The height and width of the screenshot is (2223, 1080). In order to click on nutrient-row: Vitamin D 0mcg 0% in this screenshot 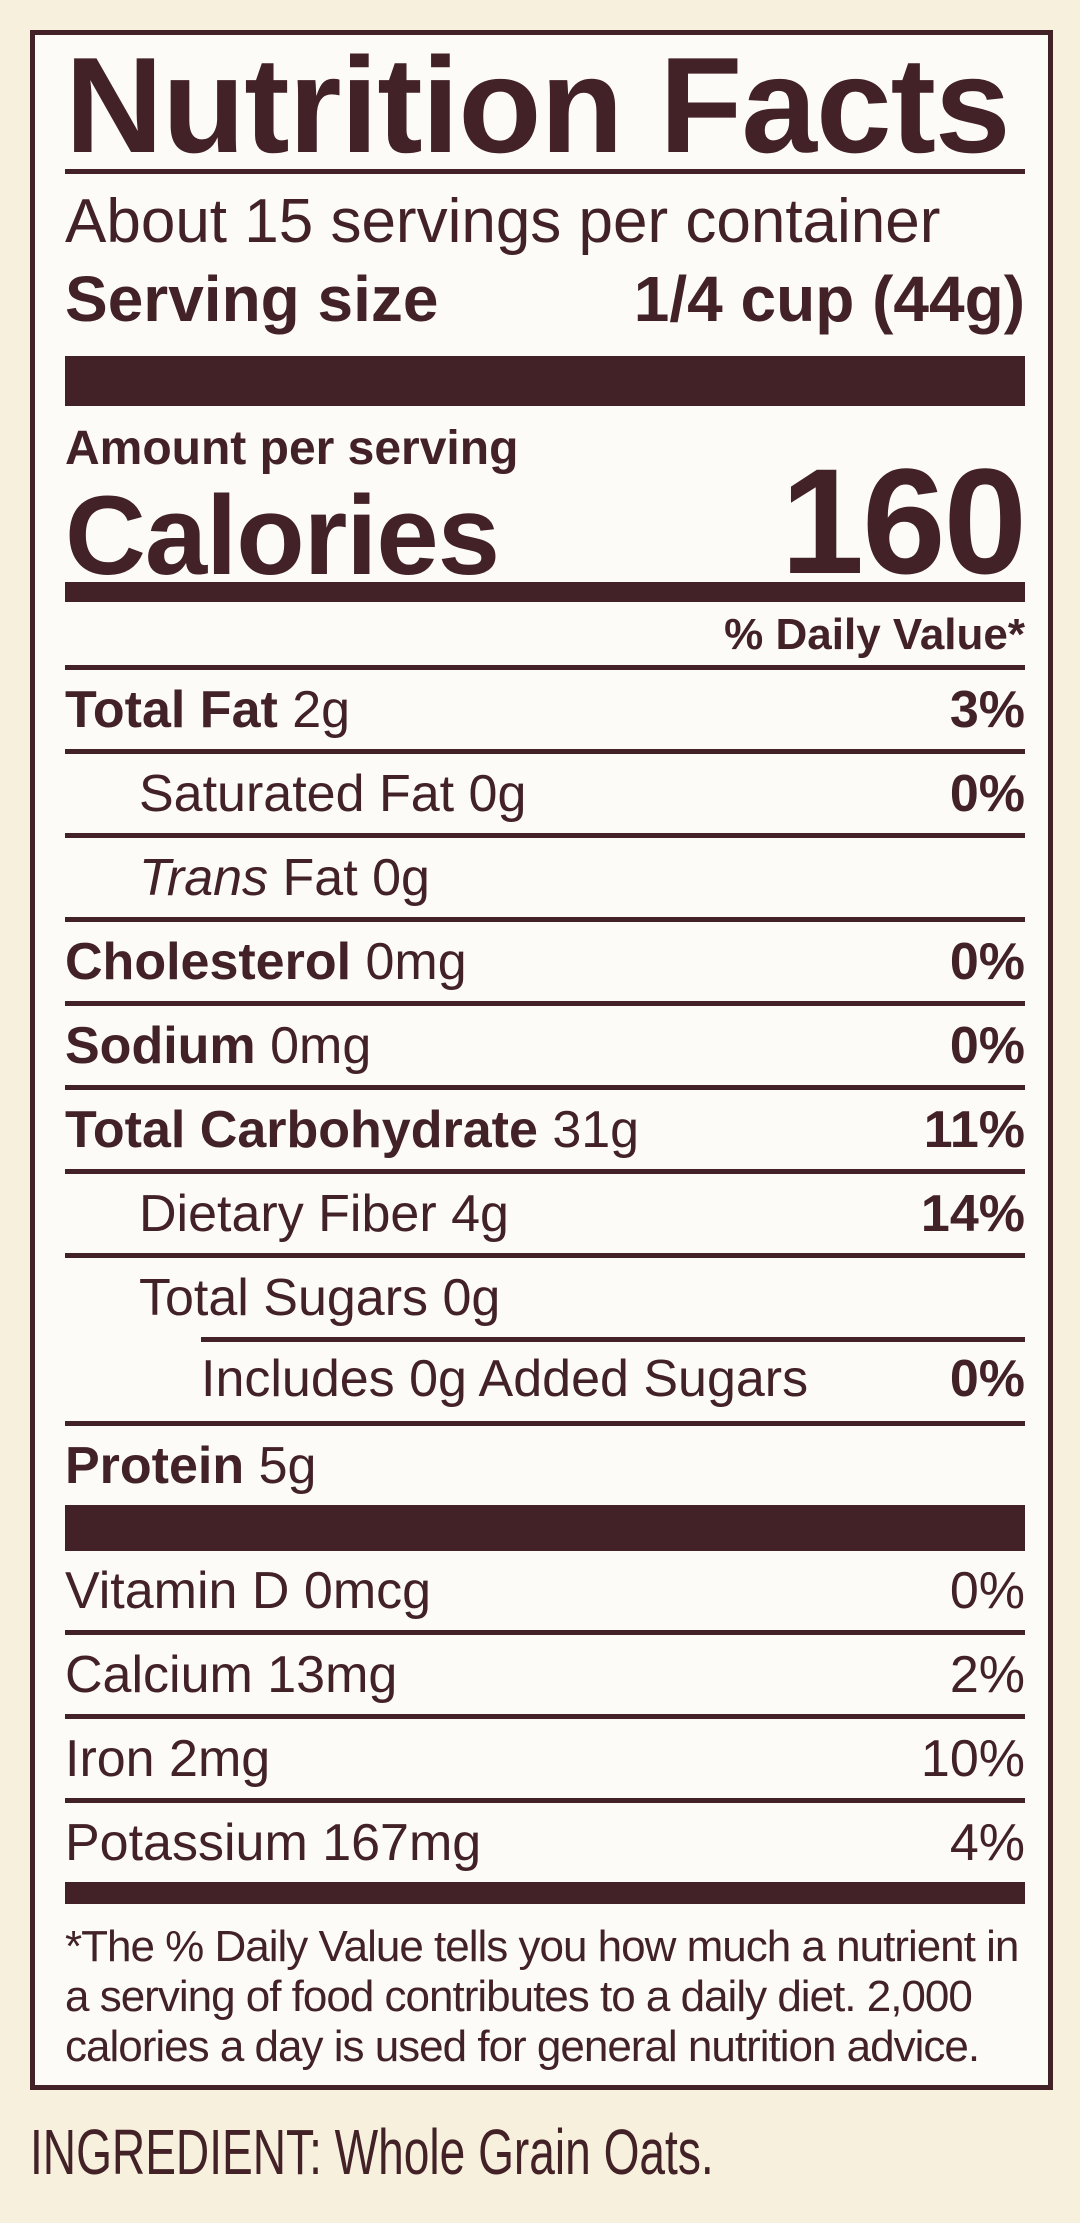, I will do `click(545, 1590)`.